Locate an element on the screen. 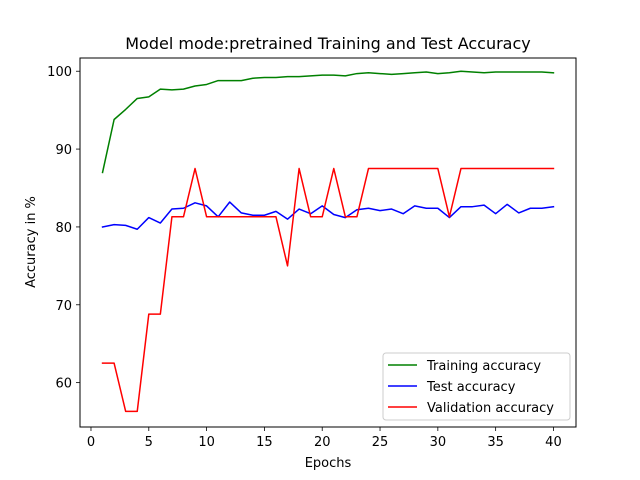 Image resolution: width=640 pixels, height=480 pixels. legend-box is located at coordinates (476, 386).